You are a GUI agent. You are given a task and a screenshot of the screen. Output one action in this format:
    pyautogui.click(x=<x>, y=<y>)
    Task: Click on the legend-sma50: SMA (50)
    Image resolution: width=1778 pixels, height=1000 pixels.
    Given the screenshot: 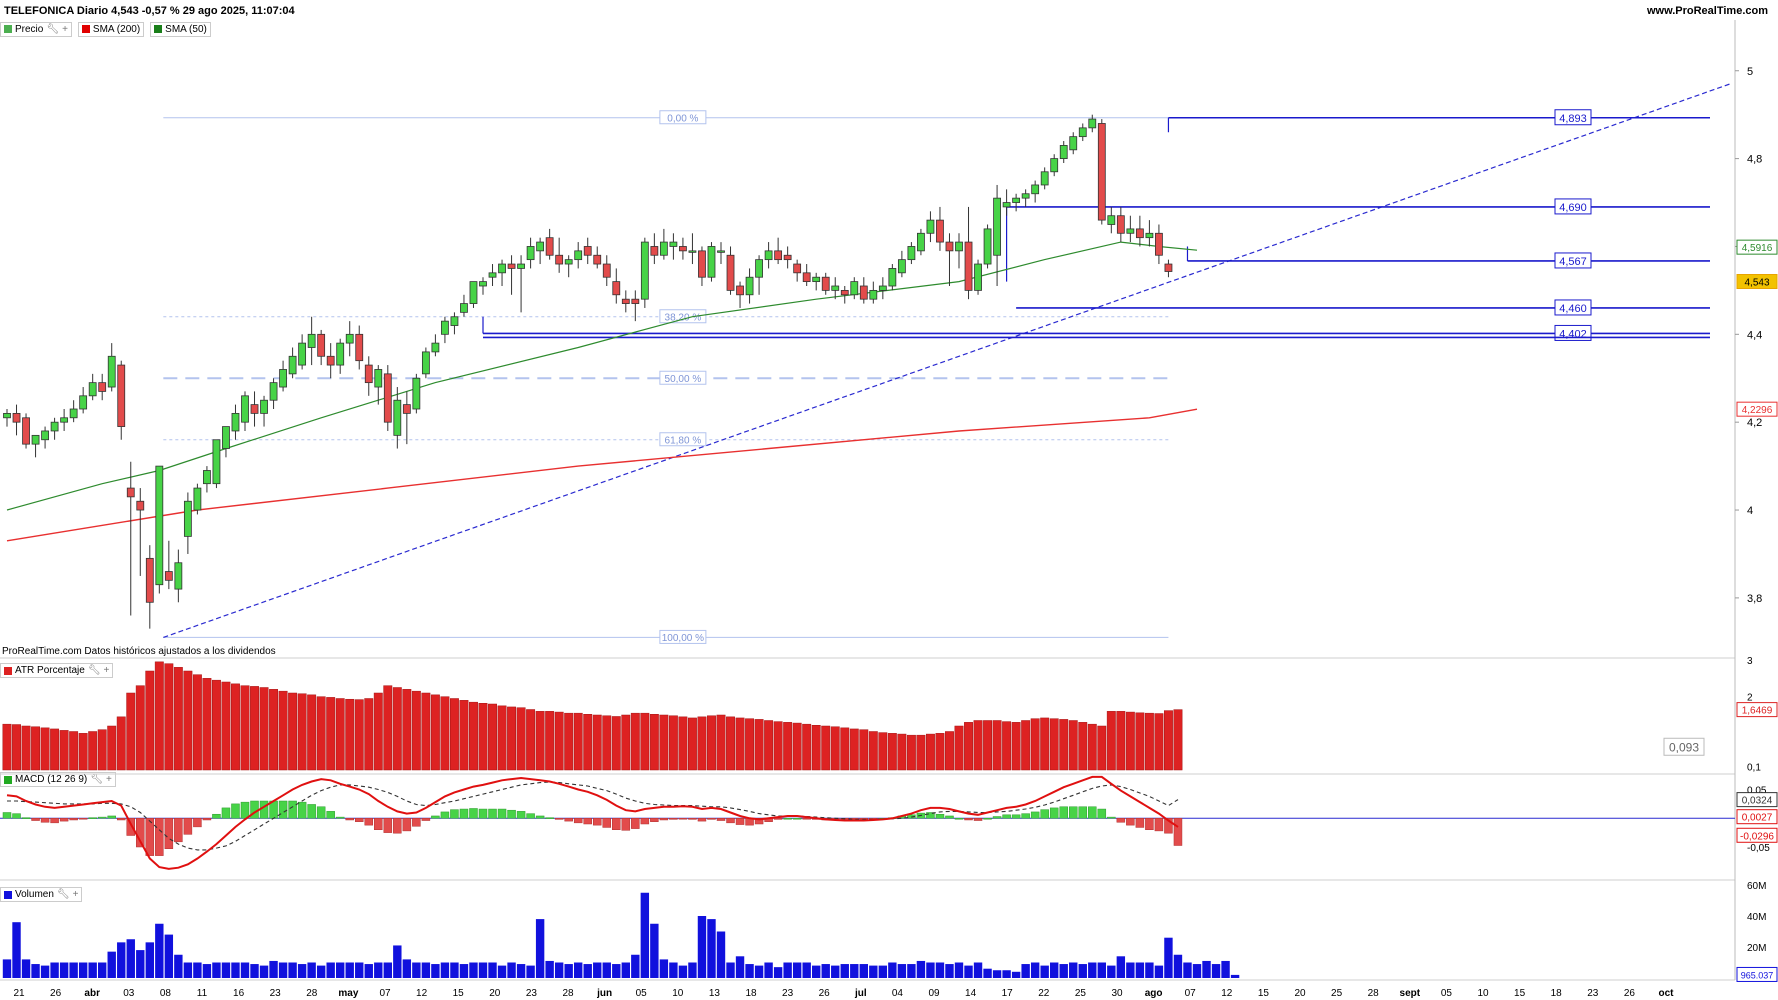 What is the action you would take?
    pyautogui.click(x=180, y=29)
    